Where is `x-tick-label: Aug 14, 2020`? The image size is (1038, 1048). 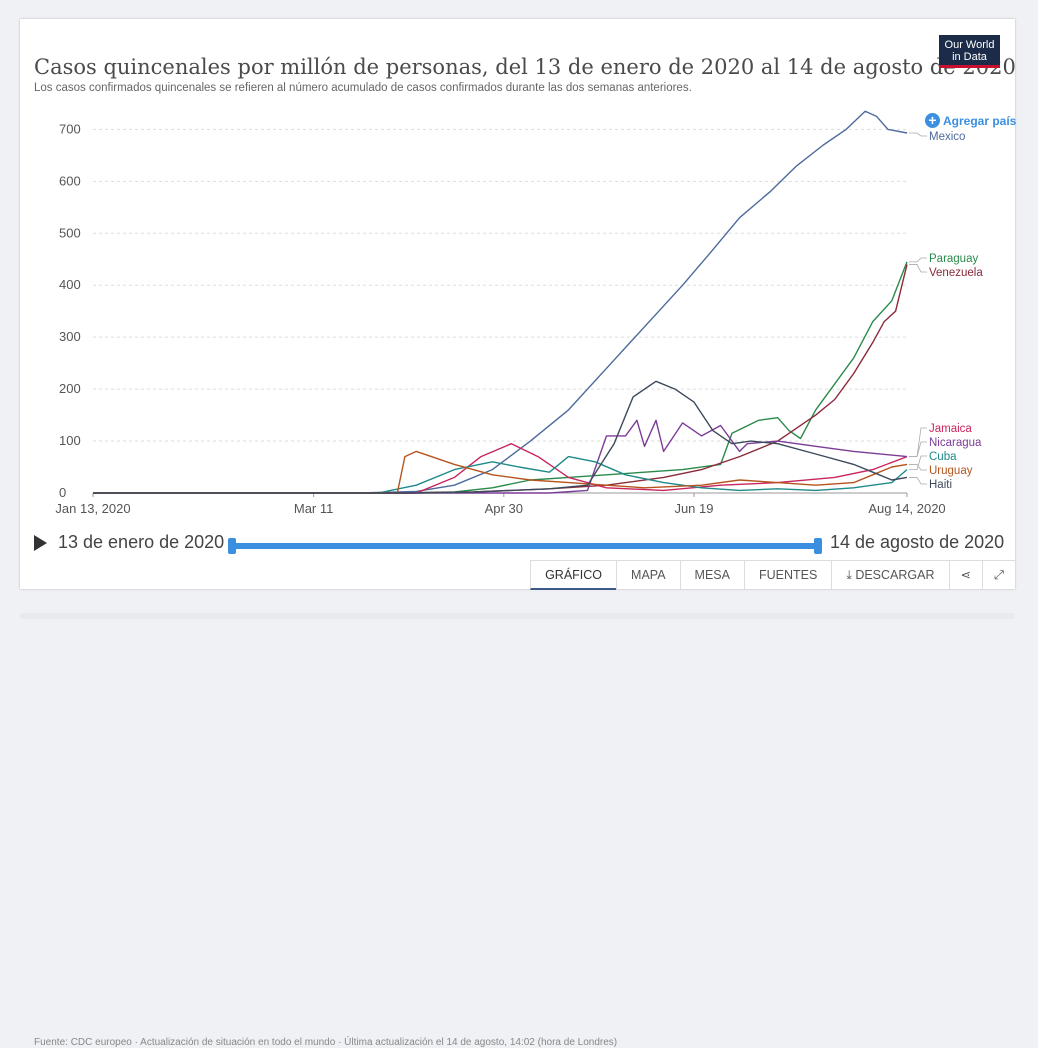
x-tick-label: Aug 14, 2020 is located at coordinates (906, 508).